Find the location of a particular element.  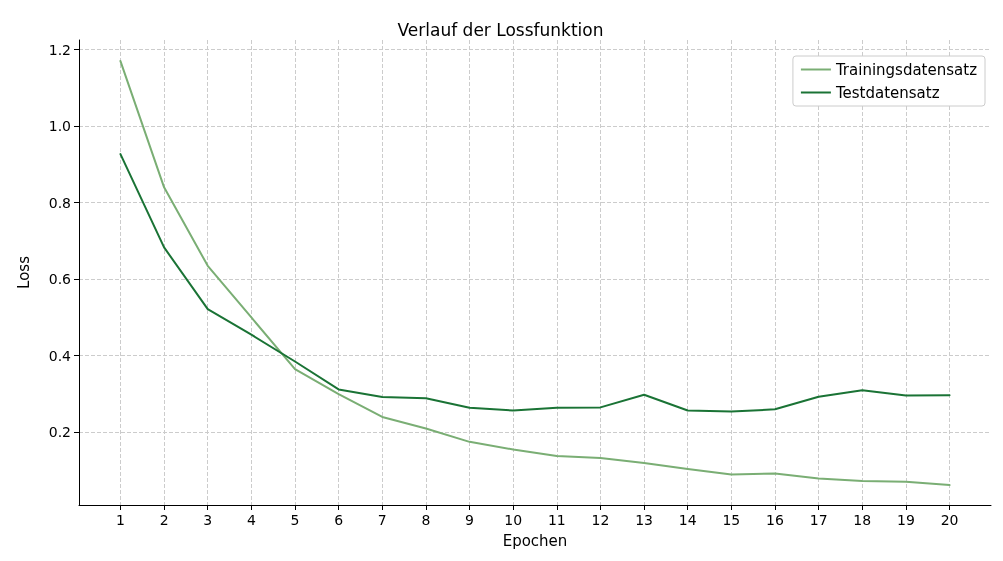

x-tick-label: 9 is located at coordinates (470, 520).